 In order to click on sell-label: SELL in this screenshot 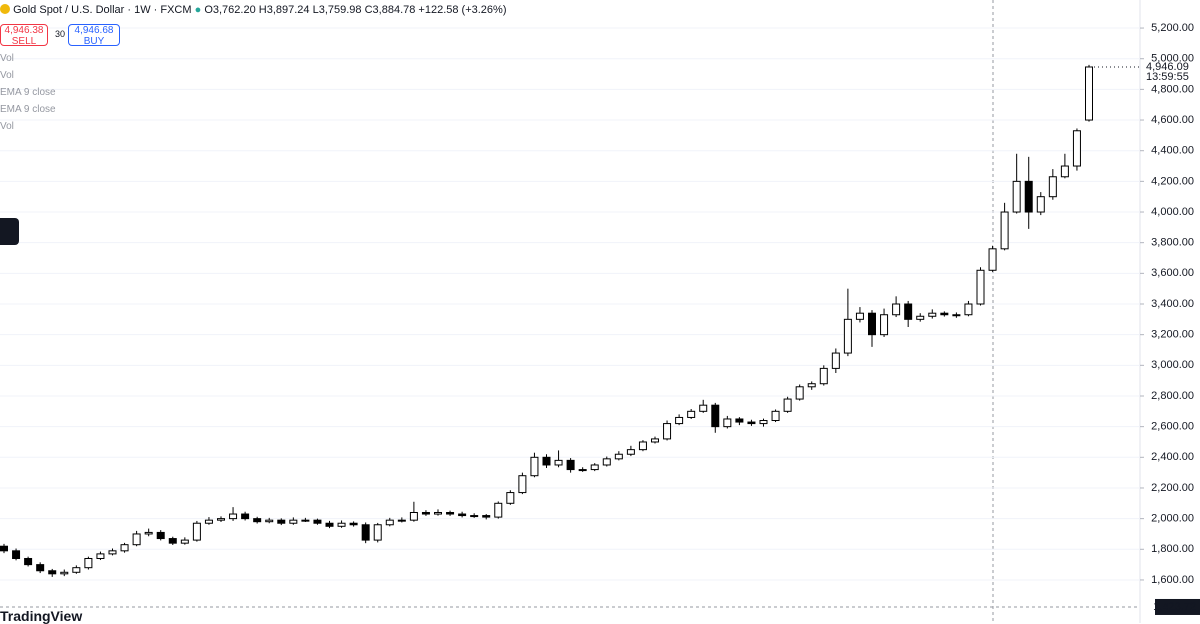, I will do `click(24, 41)`.